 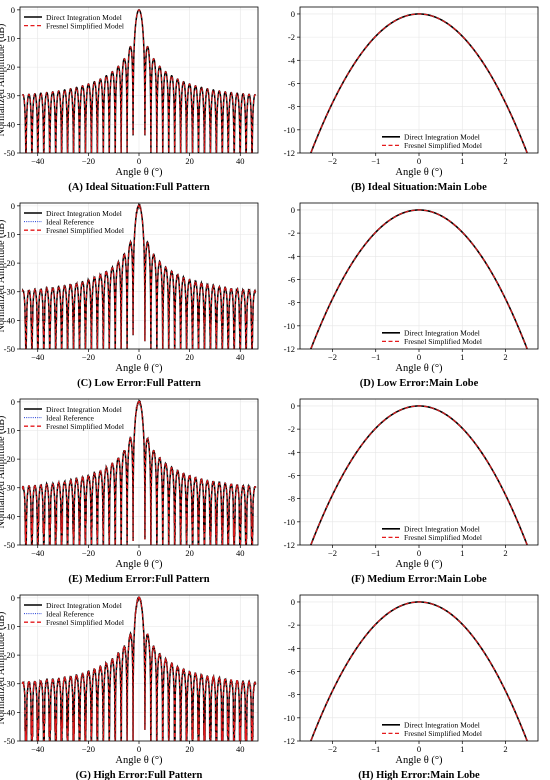 I want to click on panel-title: (E) Medium Error:Full Pattern, so click(x=138, y=579).